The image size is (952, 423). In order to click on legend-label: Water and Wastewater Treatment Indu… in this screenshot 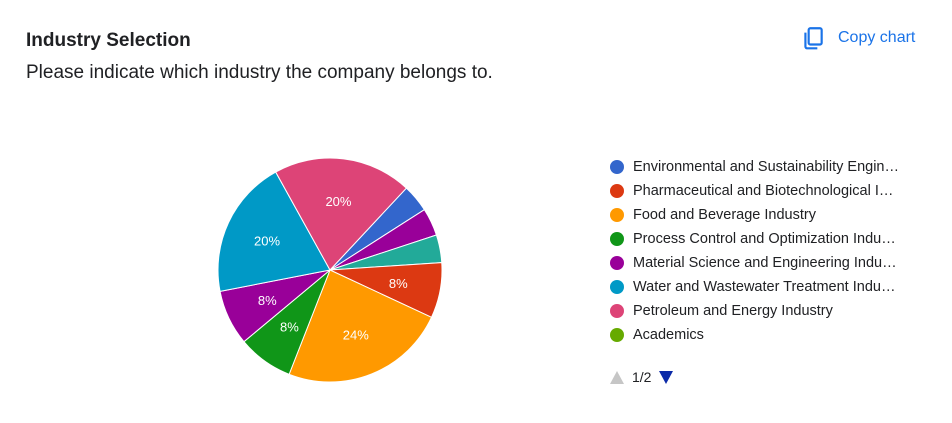, I will do `click(764, 287)`.